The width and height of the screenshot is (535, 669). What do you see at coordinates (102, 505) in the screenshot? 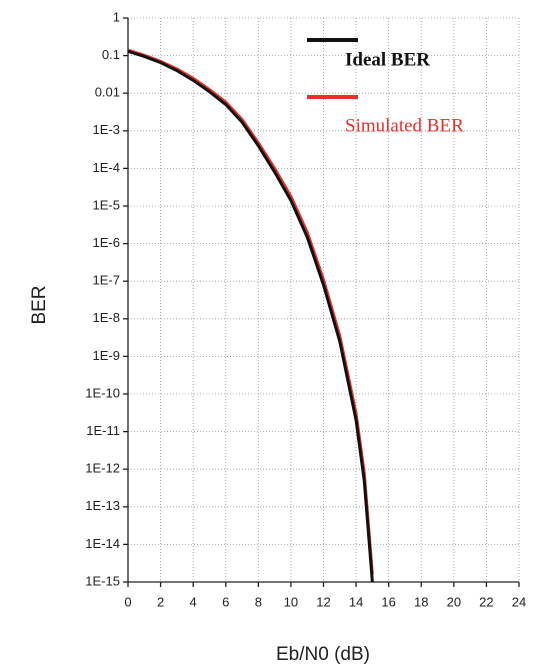
I see `y-tick-label: 1E-13` at bounding box center [102, 505].